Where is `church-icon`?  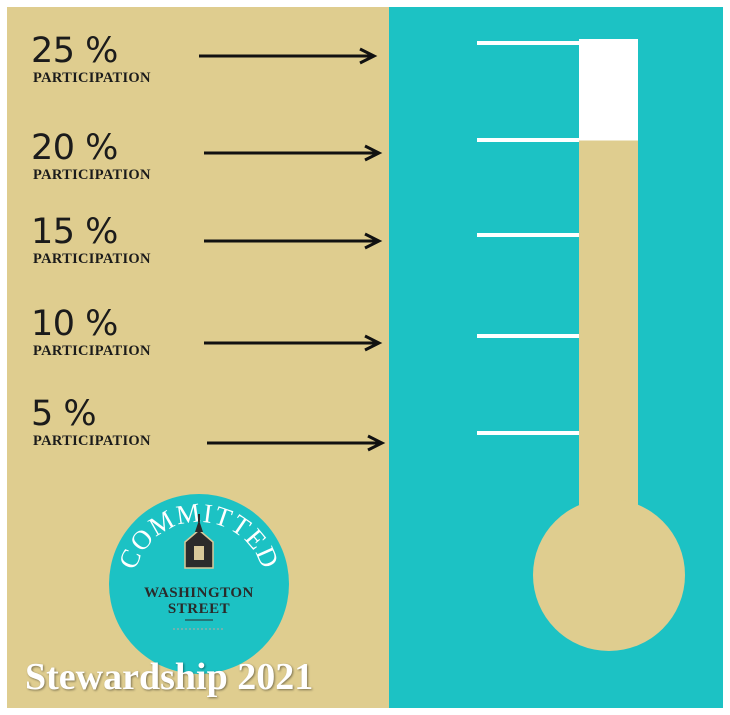 church-icon is located at coordinates (199, 541).